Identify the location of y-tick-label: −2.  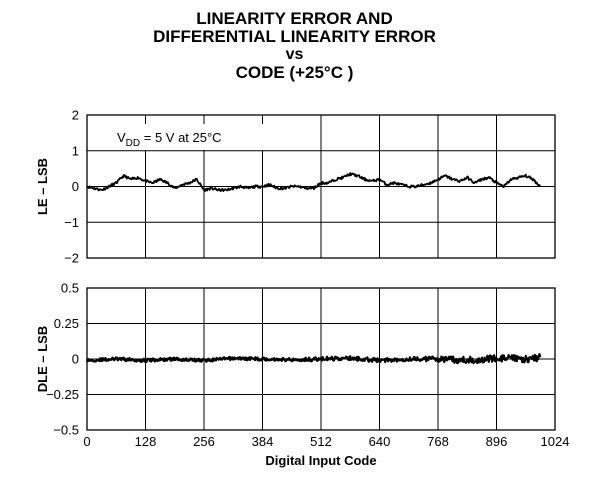
(71, 258).